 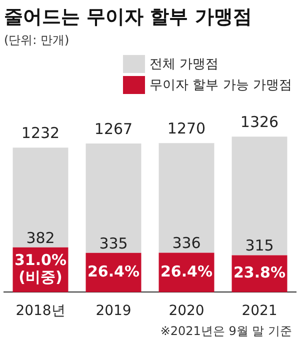 I want to click on x-tick-label: 2020, so click(x=186, y=311).